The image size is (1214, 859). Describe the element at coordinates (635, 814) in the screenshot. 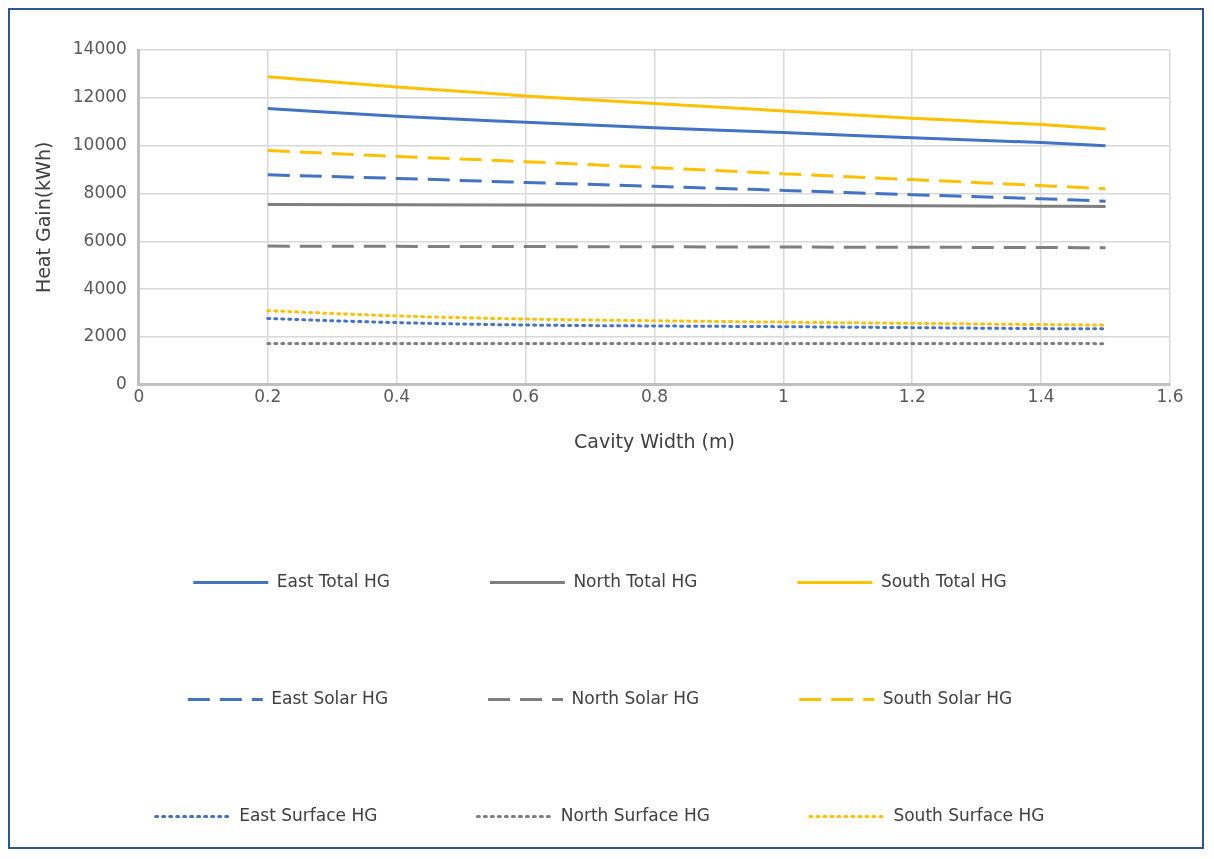

I see `legend-label: North Surface HG` at that location.